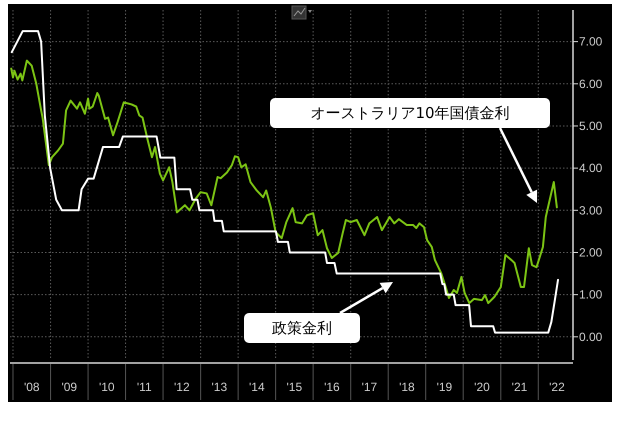  What do you see at coordinates (444, 387) in the screenshot?
I see `x-tick-label: '19` at bounding box center [444, 387].